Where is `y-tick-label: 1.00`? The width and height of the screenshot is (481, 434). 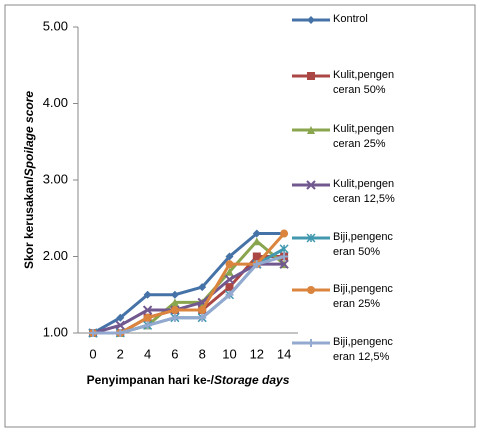 y-tick-label: 1.00 is located at coordinates (55, 331).